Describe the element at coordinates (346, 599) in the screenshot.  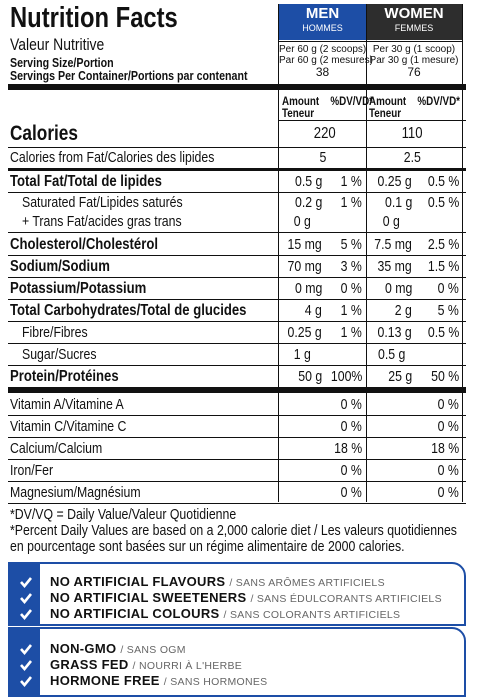
I see `claim-fr: / SANS ÉDULCORANTS ARTIFICIELS` at that location.